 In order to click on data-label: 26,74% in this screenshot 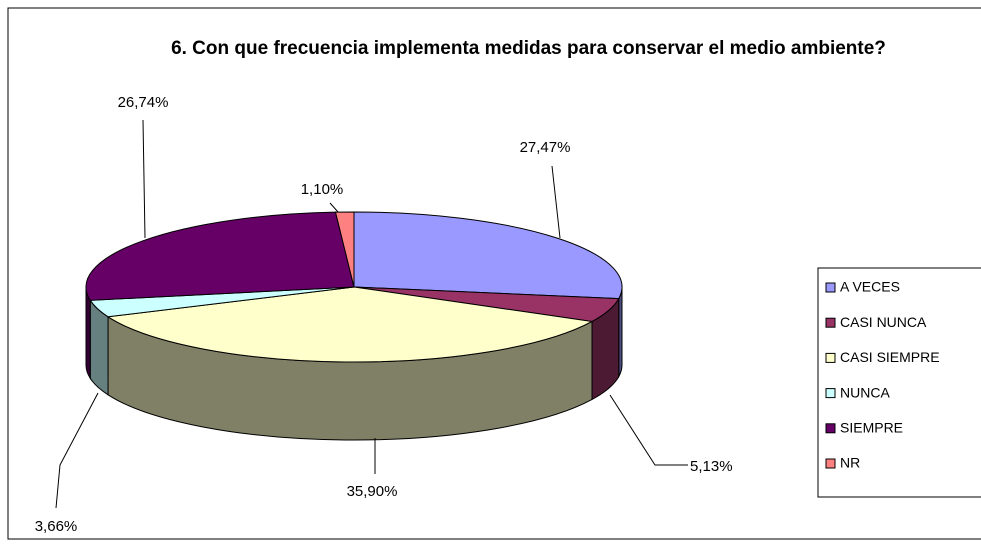, I will do `click(143, 102)`.